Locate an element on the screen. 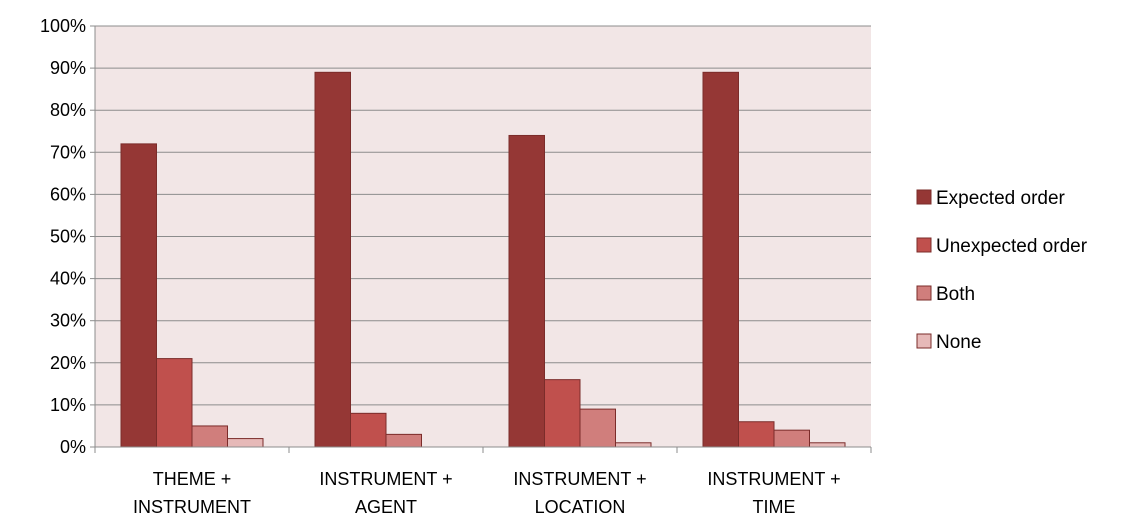 The image size is (1131, 523). y-axis-ticks: 0% 10% 20% 30% 40% 50% 60% 70% 80% 90% 100% is located at coordinates (63, 236).